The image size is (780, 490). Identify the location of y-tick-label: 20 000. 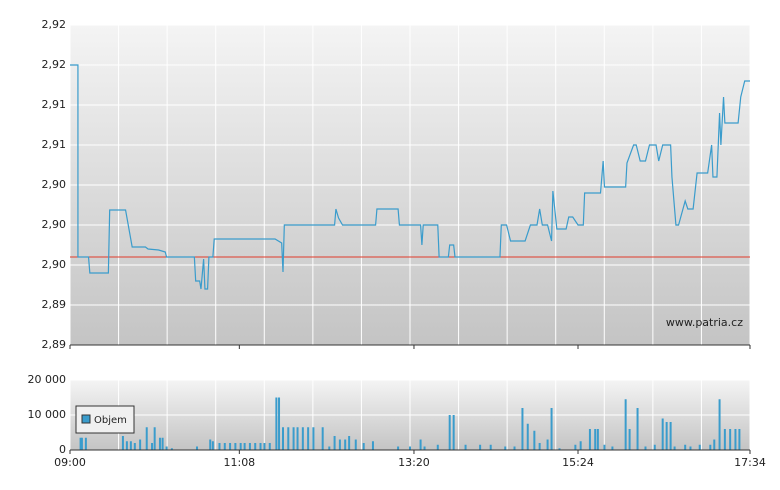
(47, 379).